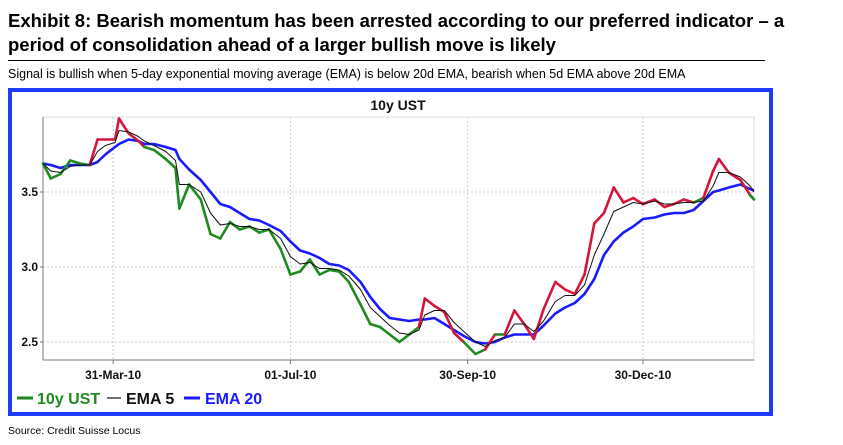 The width and height of the screenshot is (843, 445). What do you see at coordinates (398, 105) in the screenshot?
I see `chart-title: 10y UST` at bounding box center [398, 105].